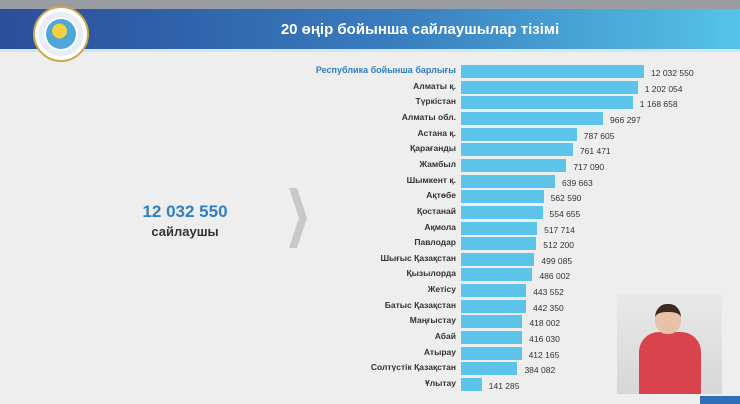 The width and height of the screenshot is (740, 404). I want to click on category-label: Абай, so click(445, 336).